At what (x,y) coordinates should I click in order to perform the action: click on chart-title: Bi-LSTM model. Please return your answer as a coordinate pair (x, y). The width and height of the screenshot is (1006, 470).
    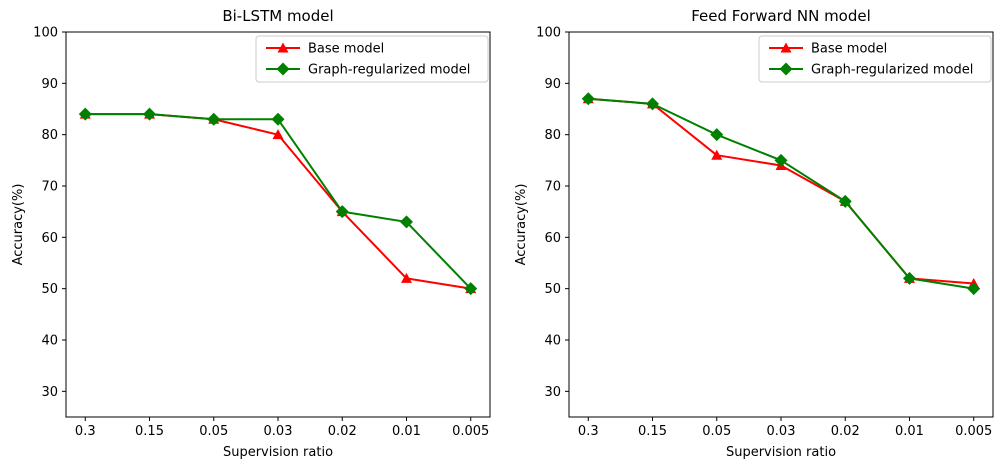
    Looking at the image, I should click on (277, 16).